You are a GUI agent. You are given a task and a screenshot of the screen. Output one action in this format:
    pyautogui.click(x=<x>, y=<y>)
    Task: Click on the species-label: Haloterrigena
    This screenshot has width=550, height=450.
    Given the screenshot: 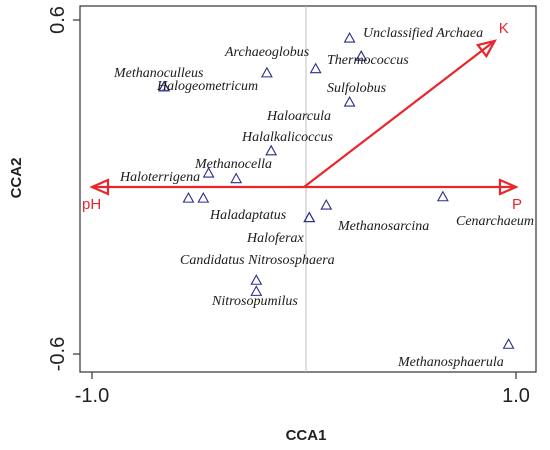 What is the action you would take?
    pyautogui.click(x=159, y=177)
    